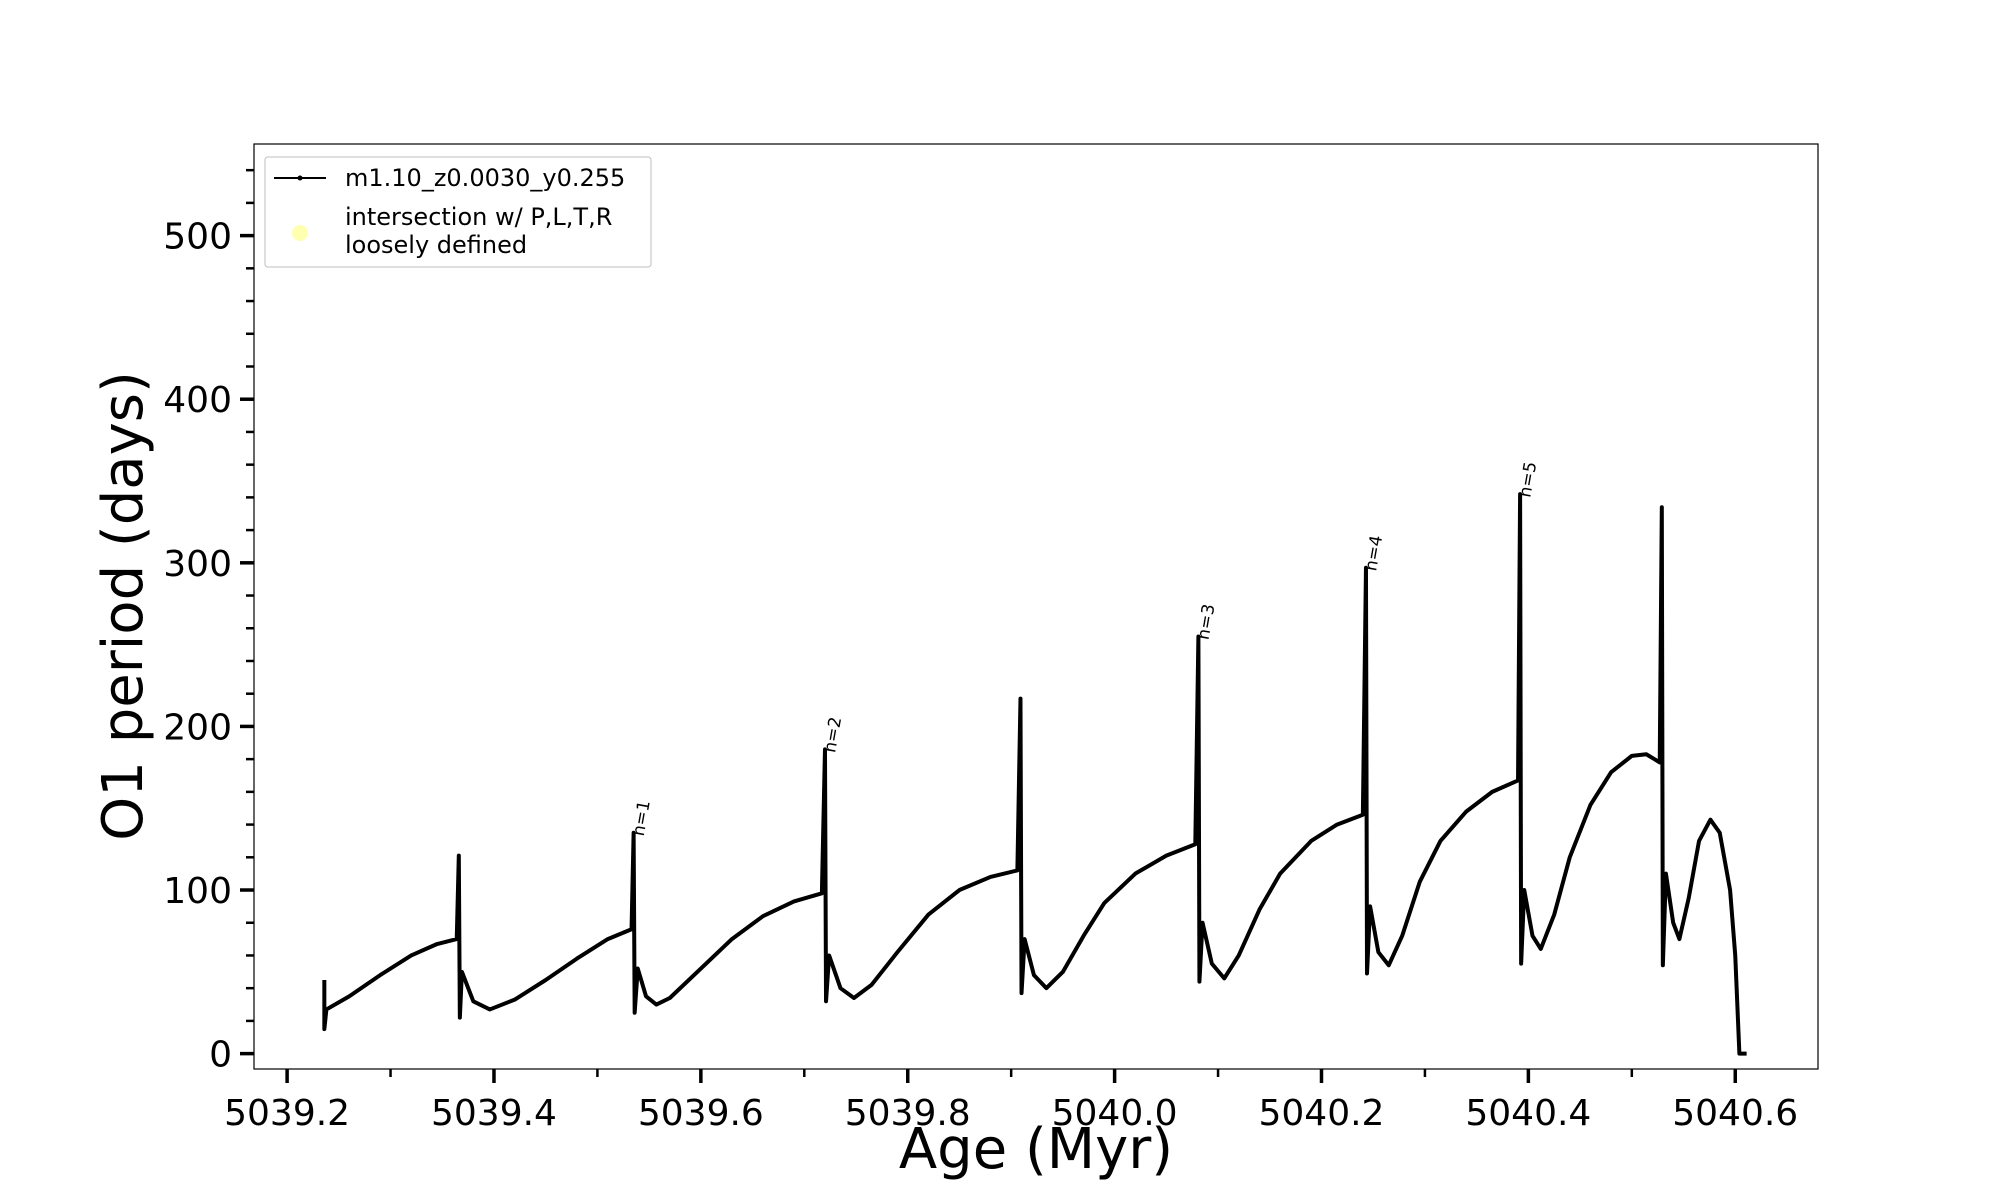  I want to click on y-axis-label: O1 period (days), so click(123, 606).